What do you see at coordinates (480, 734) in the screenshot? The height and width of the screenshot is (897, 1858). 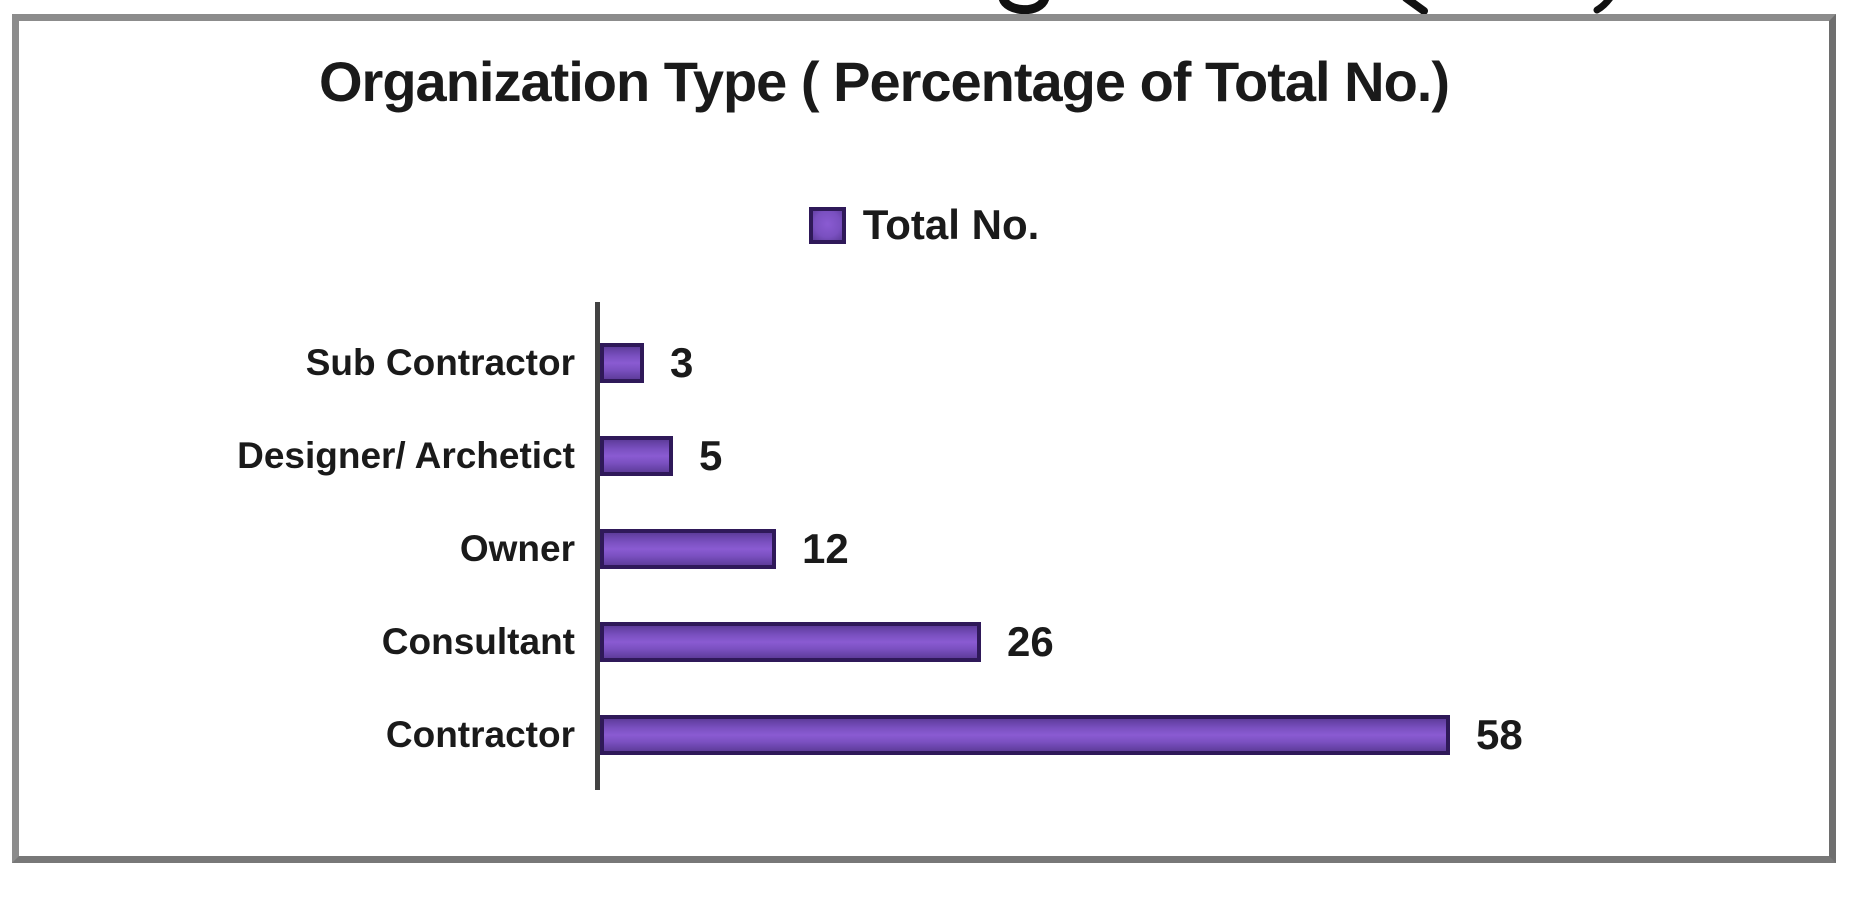 I see `category-label: Contractor` at bounding box center [480, 734].